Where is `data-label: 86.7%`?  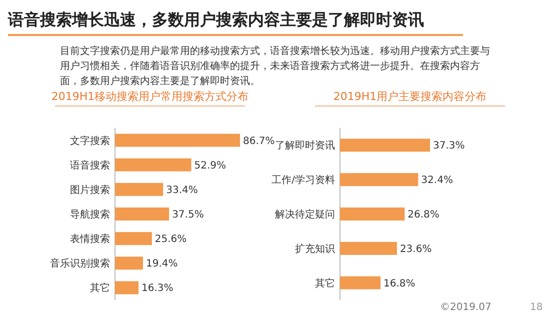
data-label: 86.7% is located at coordinates (259, 141).